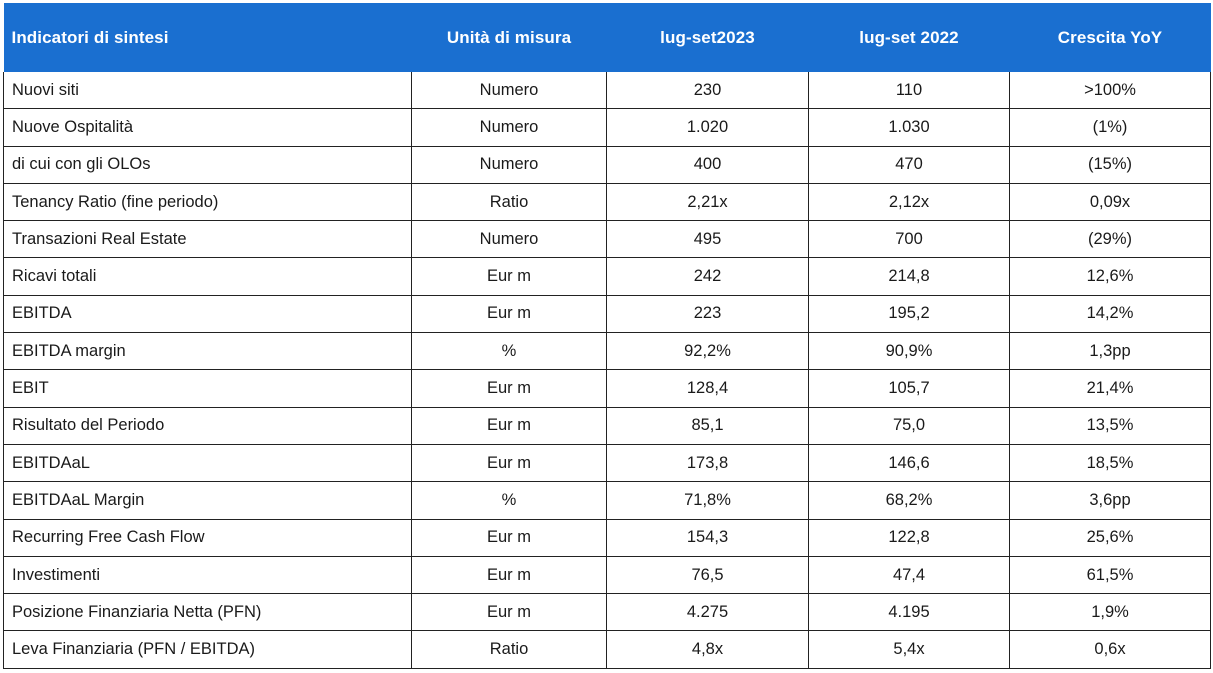 The width and height of the screenshot is (1213, 673). Describe the element at coordinates (207, 649) in the screenshot. I see `cell-indicator: Leva Finanziaria (PFN / EBITDA)` at that location.